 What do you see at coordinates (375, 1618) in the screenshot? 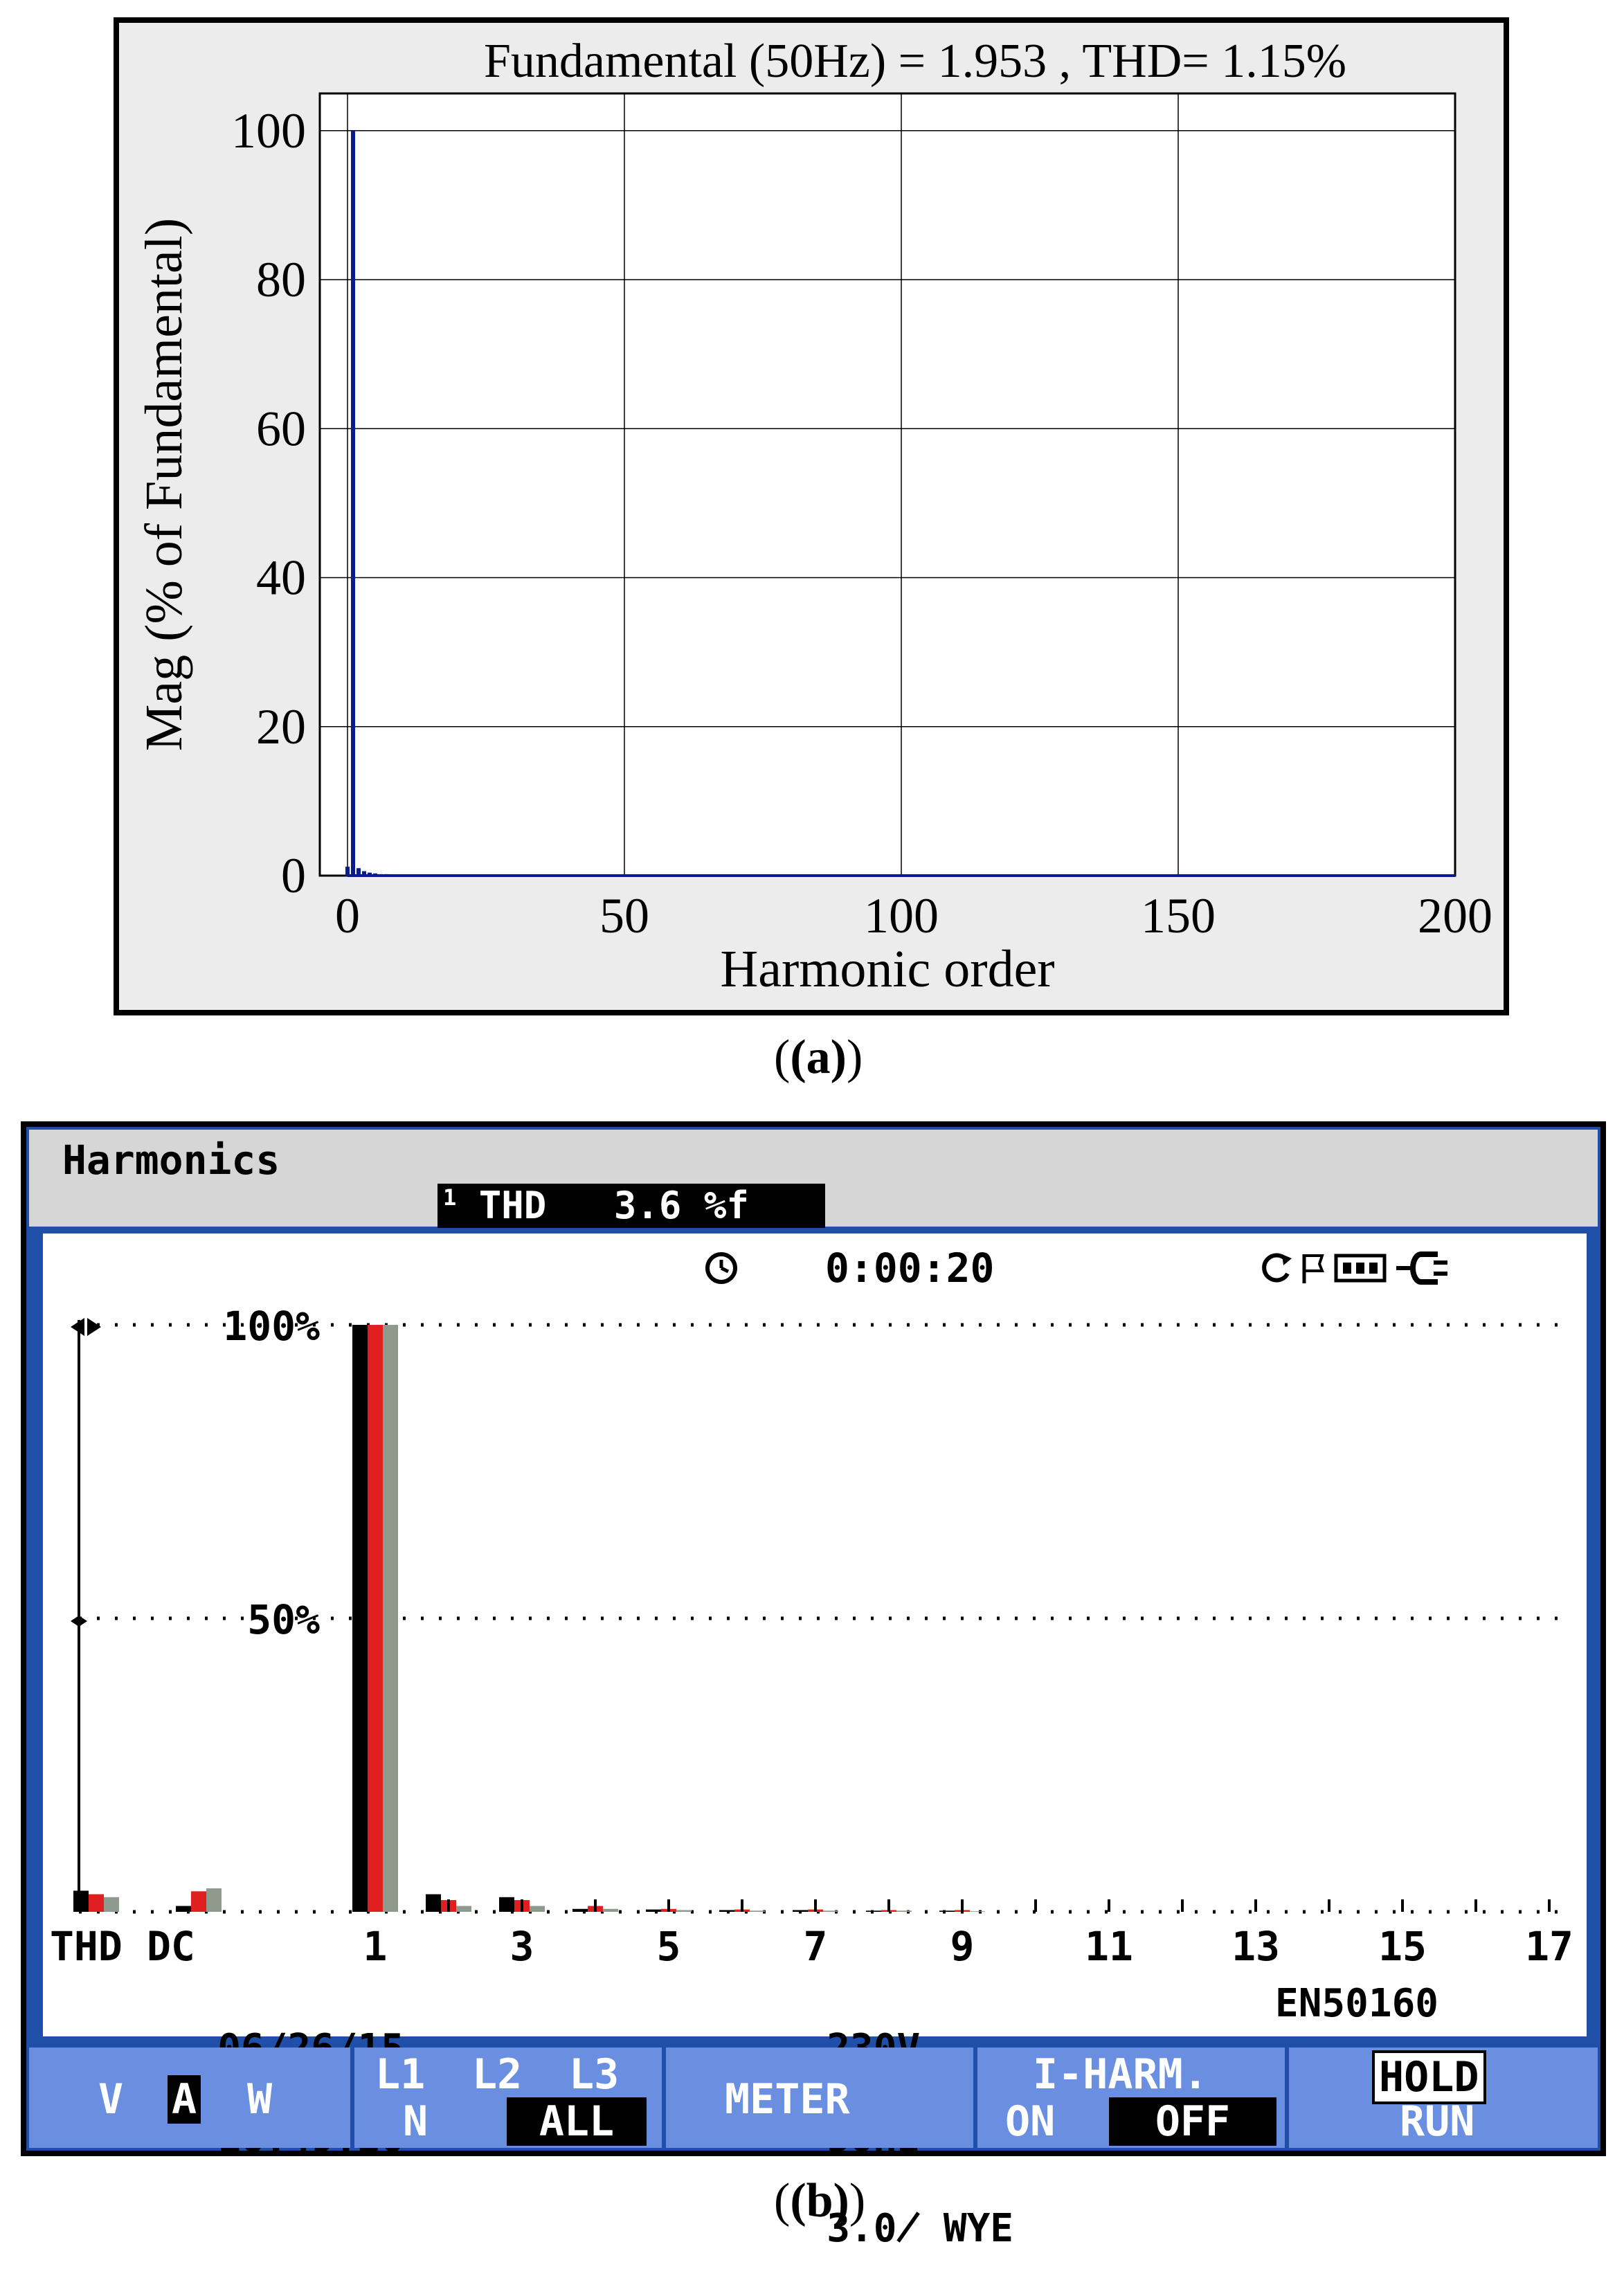
I see `bar-1-s2` at bounding box center [375, 1618].